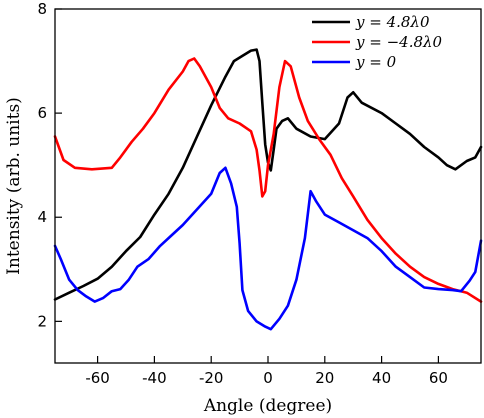  Describe the element at coordinates (97, 378) in the screenshot. I see `x-tick-label: -60` at that location.